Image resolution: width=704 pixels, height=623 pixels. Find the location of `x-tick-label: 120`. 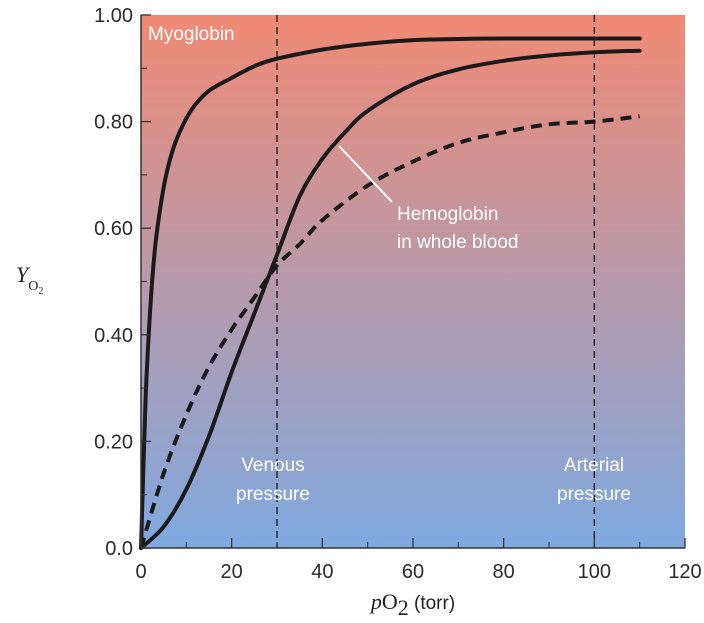

x-tick-label: 120 is located at coordinates (684, 572).